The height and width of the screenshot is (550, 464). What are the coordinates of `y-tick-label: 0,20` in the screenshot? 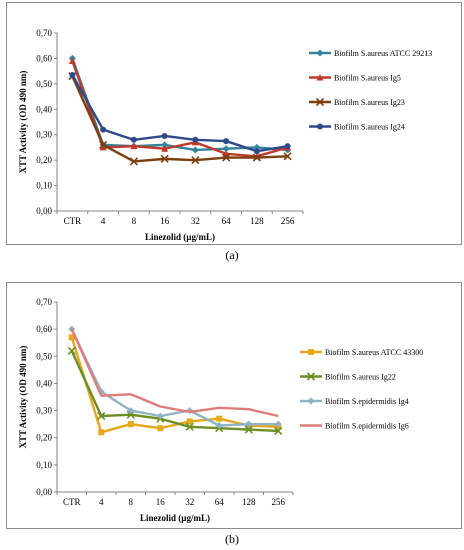 It's located at (44, 160).